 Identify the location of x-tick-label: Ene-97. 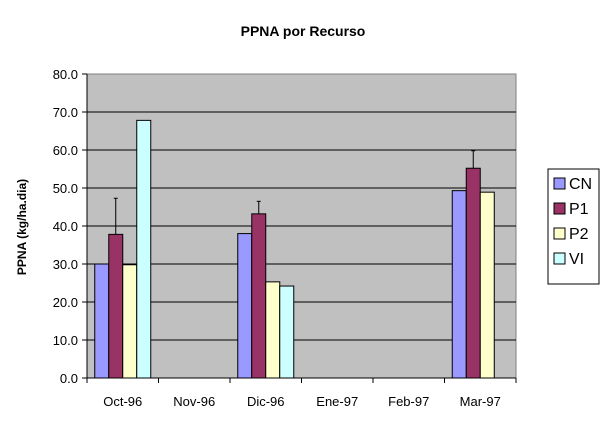
(337, 401).